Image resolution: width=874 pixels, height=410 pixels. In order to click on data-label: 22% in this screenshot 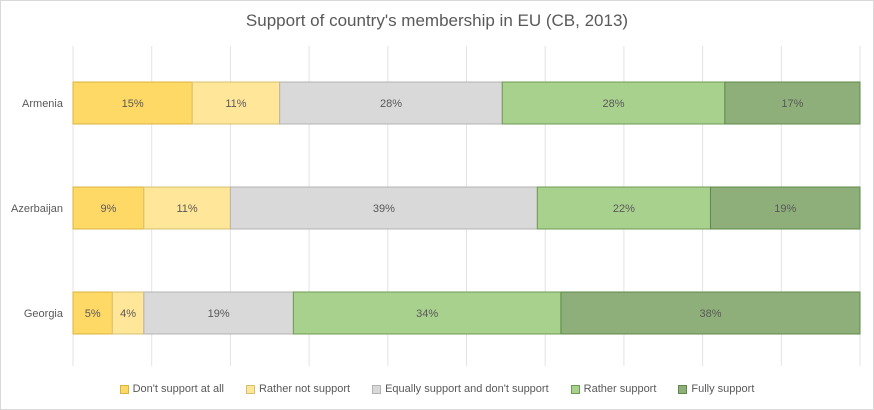, I will do `click(624, 209)`.